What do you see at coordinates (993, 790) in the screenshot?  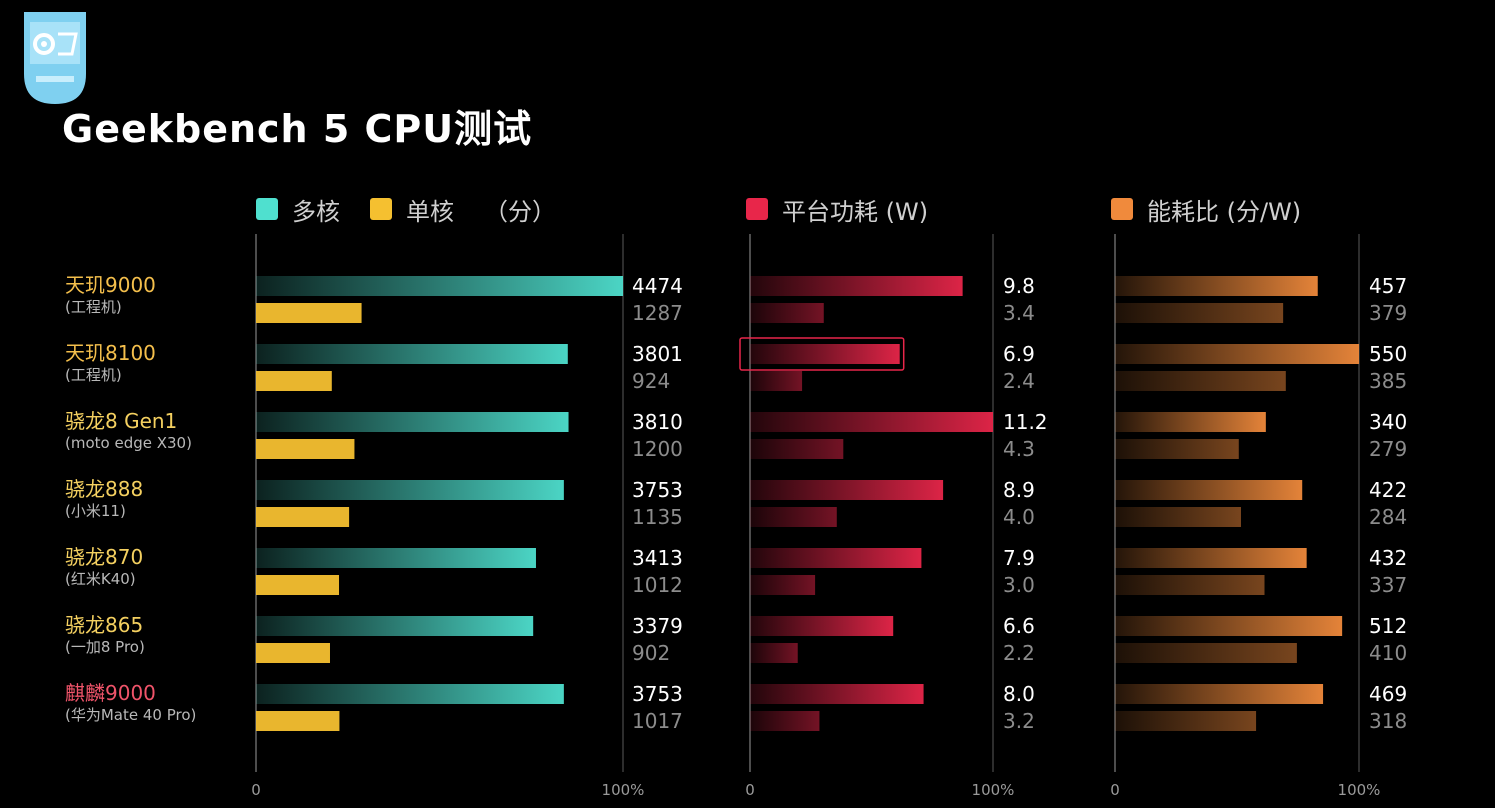 I see `power-tick-label: 100%` at bounding box center [993, 790].